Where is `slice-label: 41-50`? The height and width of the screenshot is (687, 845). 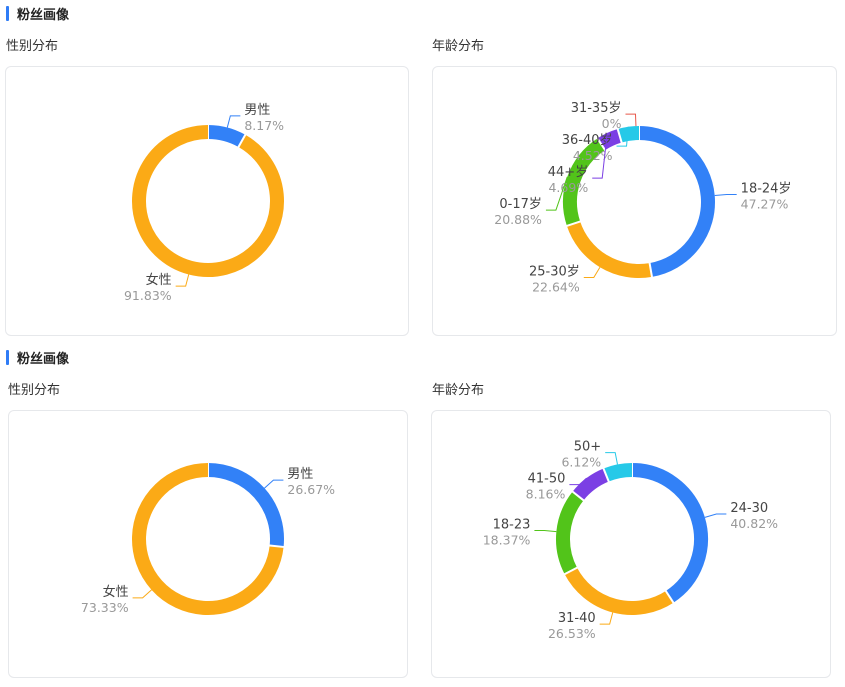 slice-label: 41-50 is located at coordinates (547, 479).